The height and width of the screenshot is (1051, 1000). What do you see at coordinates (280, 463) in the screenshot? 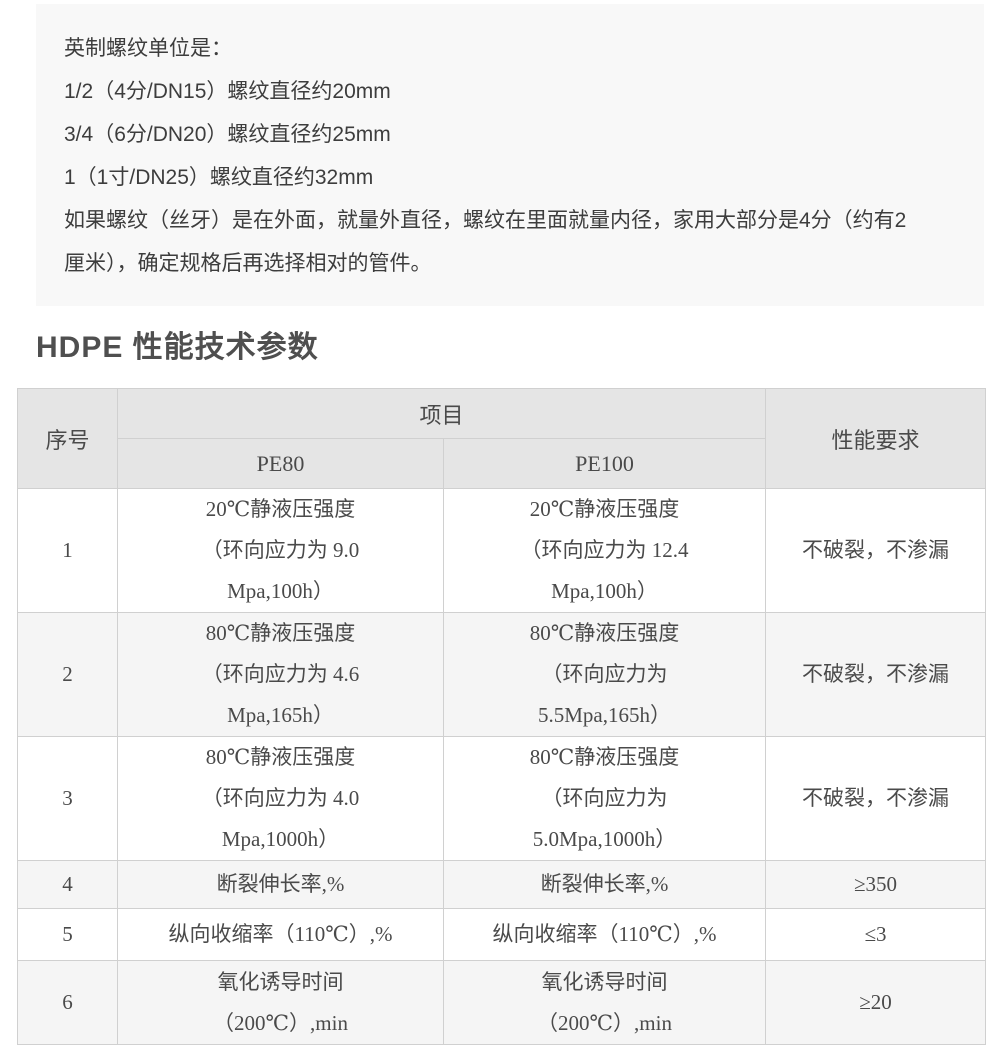
I see `header-pe80: PE80` at bounding box center [280, 463].